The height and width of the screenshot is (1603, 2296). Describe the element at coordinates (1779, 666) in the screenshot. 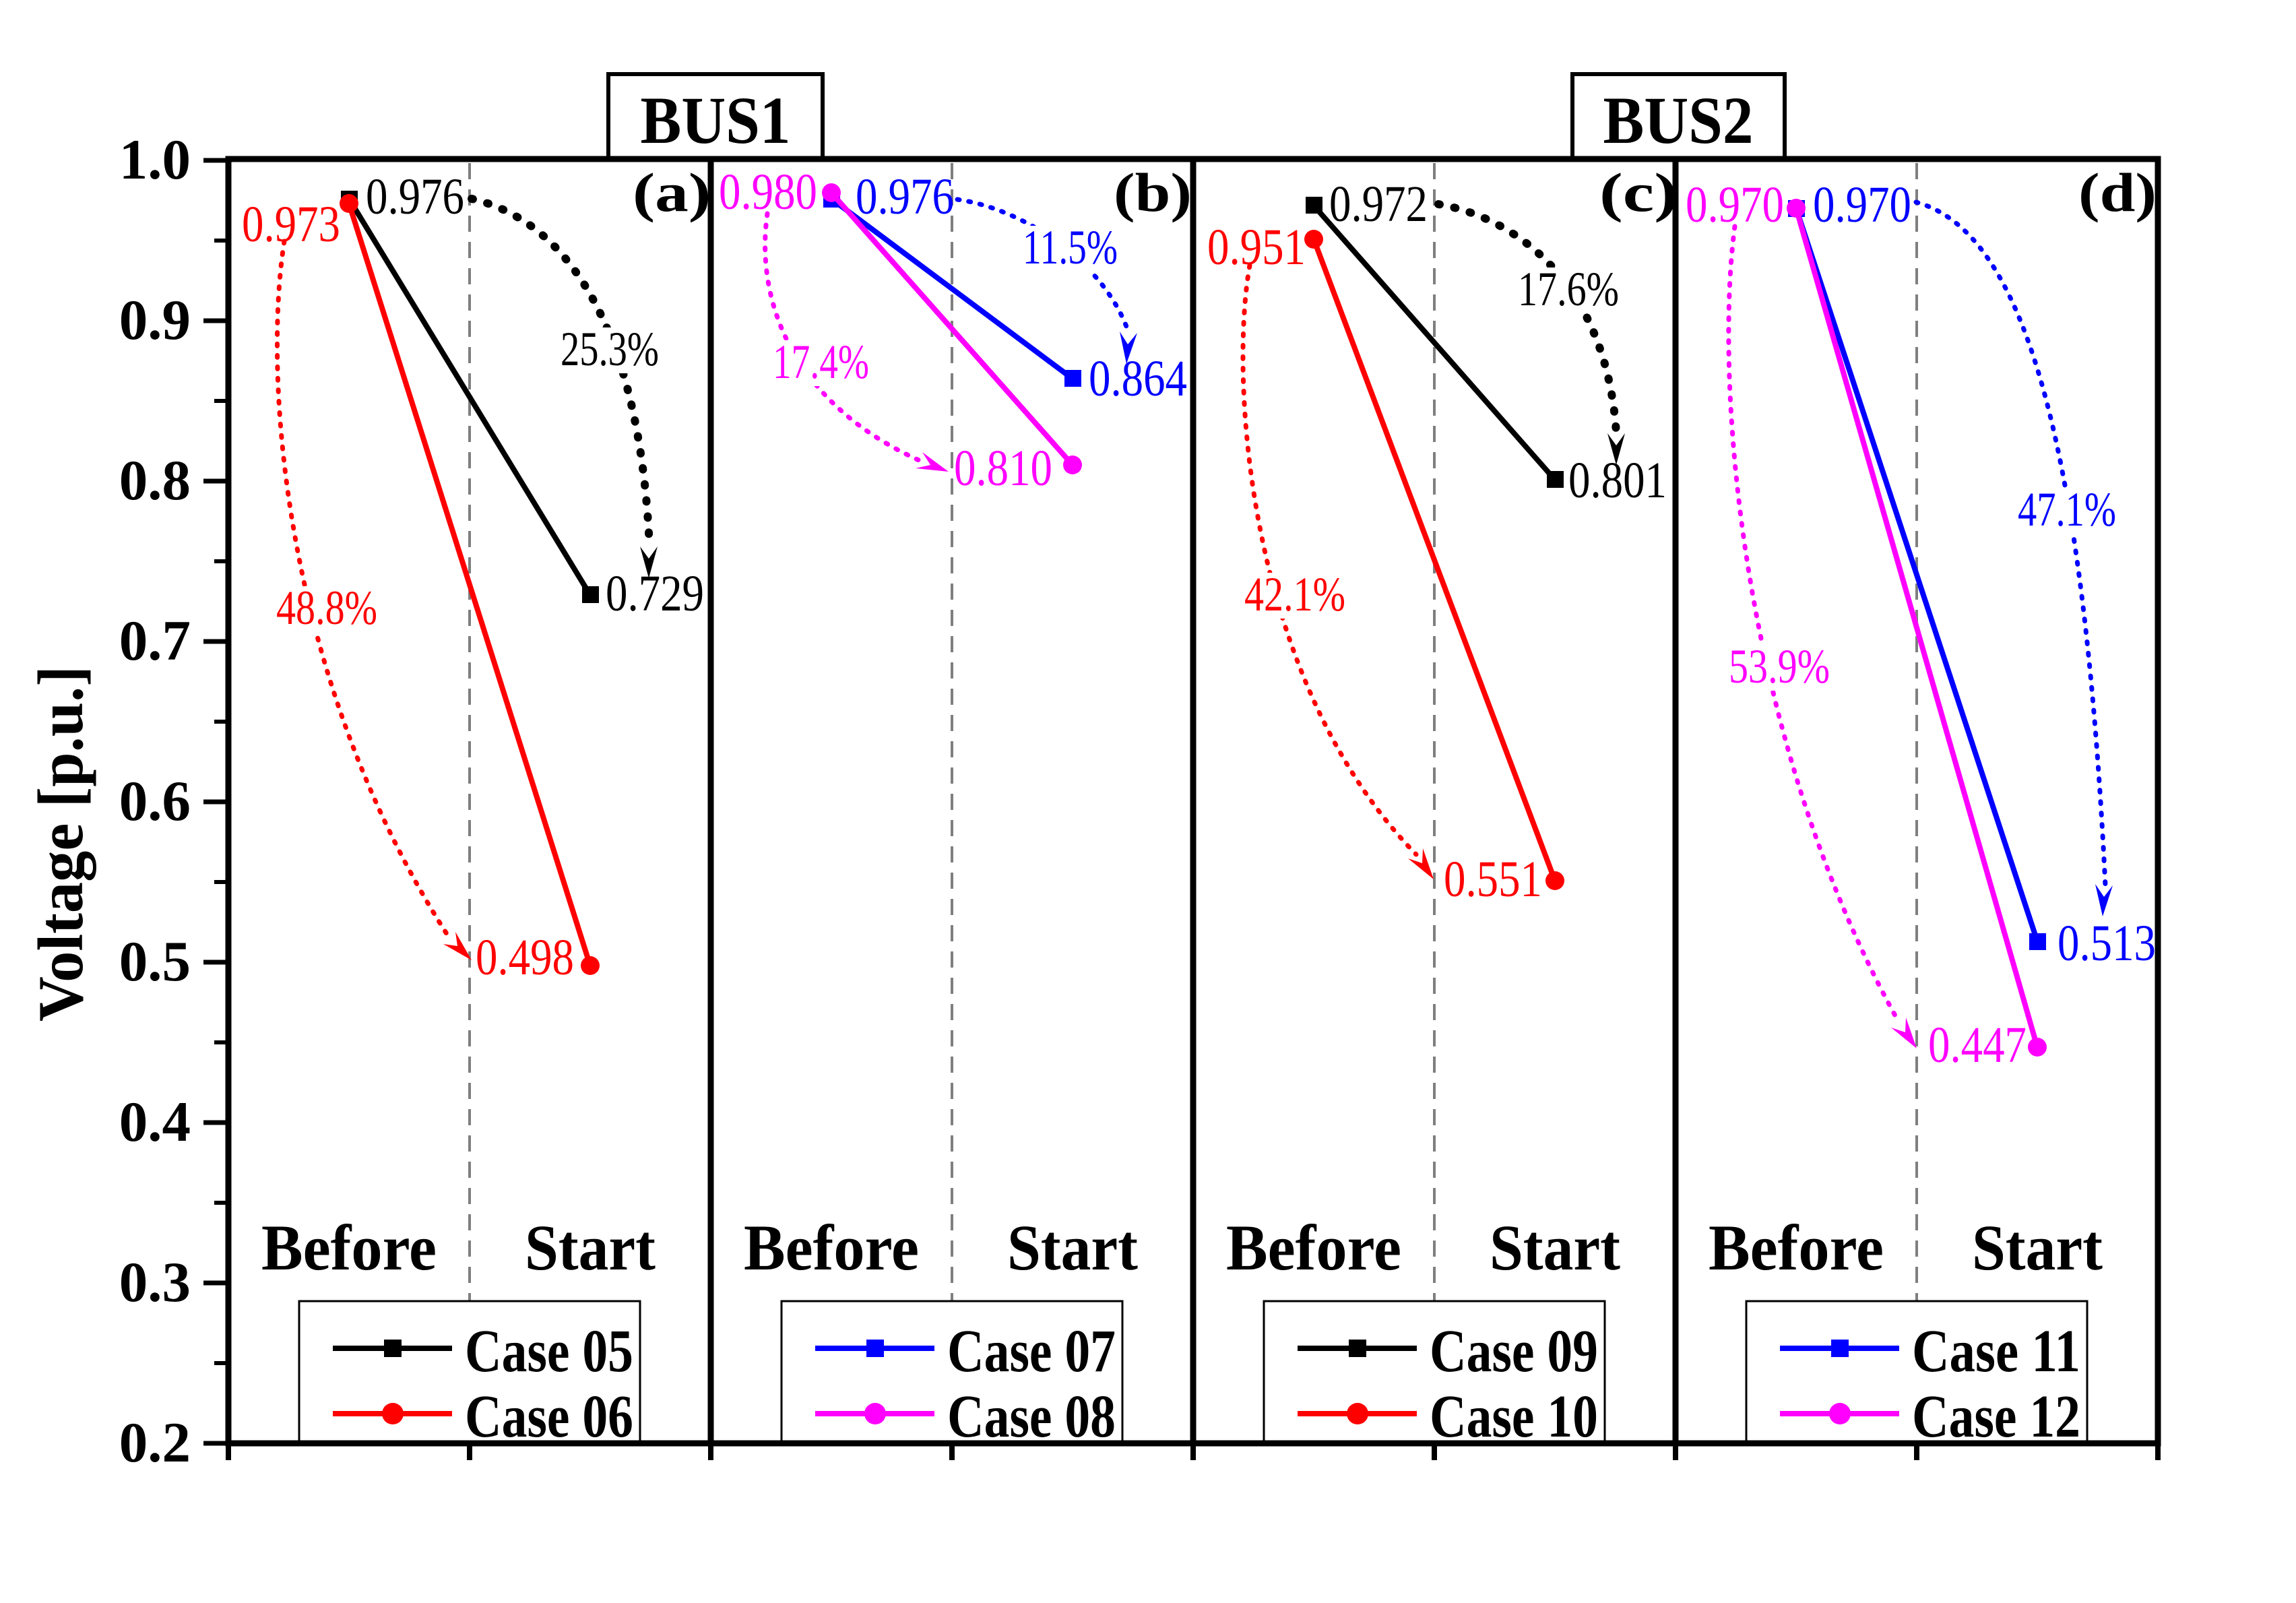

I see `svg-text: 53.9%` at that location.